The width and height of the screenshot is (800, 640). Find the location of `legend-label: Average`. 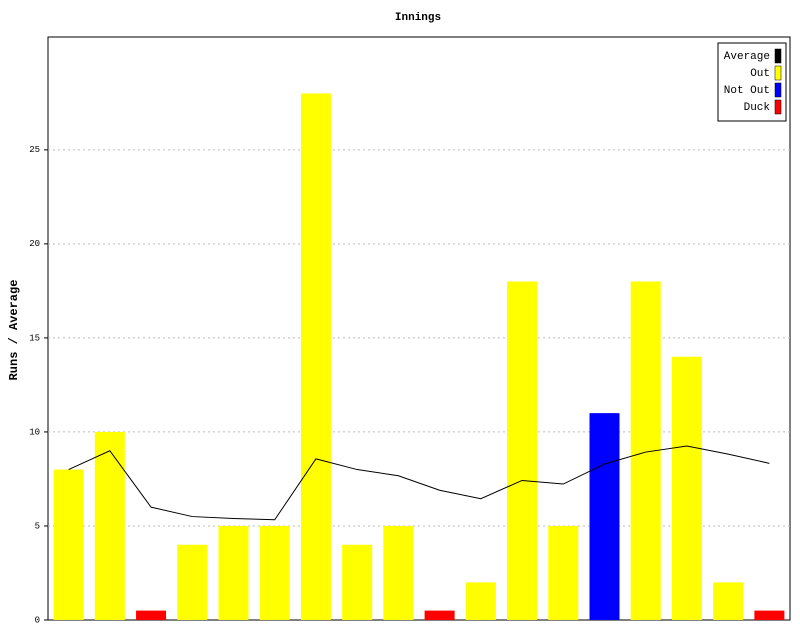

legend-label: Average is located at coordinates (747, 57).